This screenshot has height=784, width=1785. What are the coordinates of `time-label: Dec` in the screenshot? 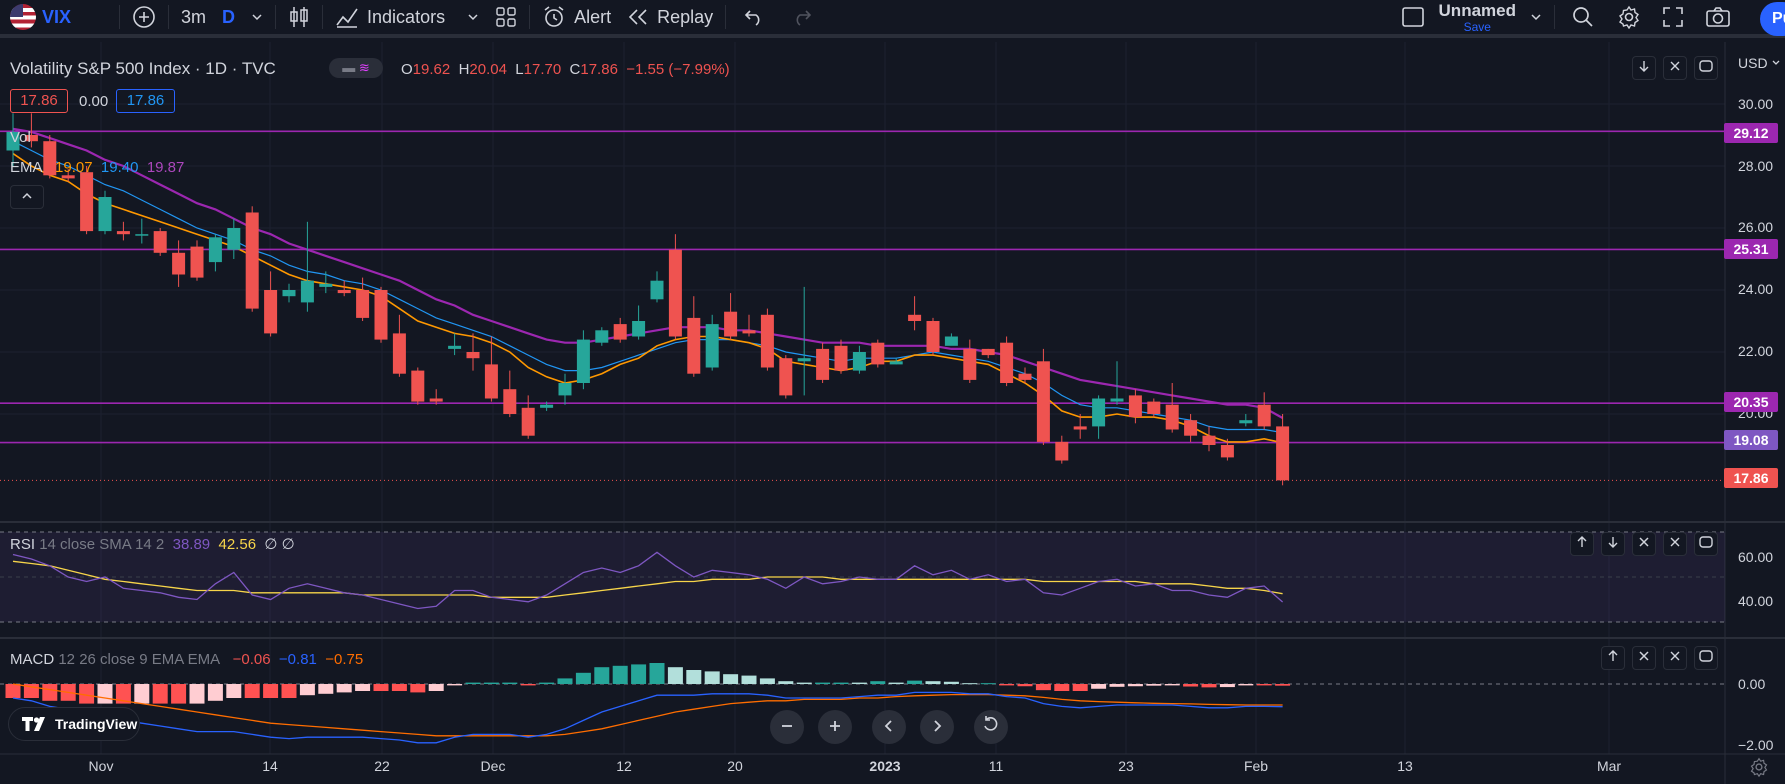 It's located at (493, 766).